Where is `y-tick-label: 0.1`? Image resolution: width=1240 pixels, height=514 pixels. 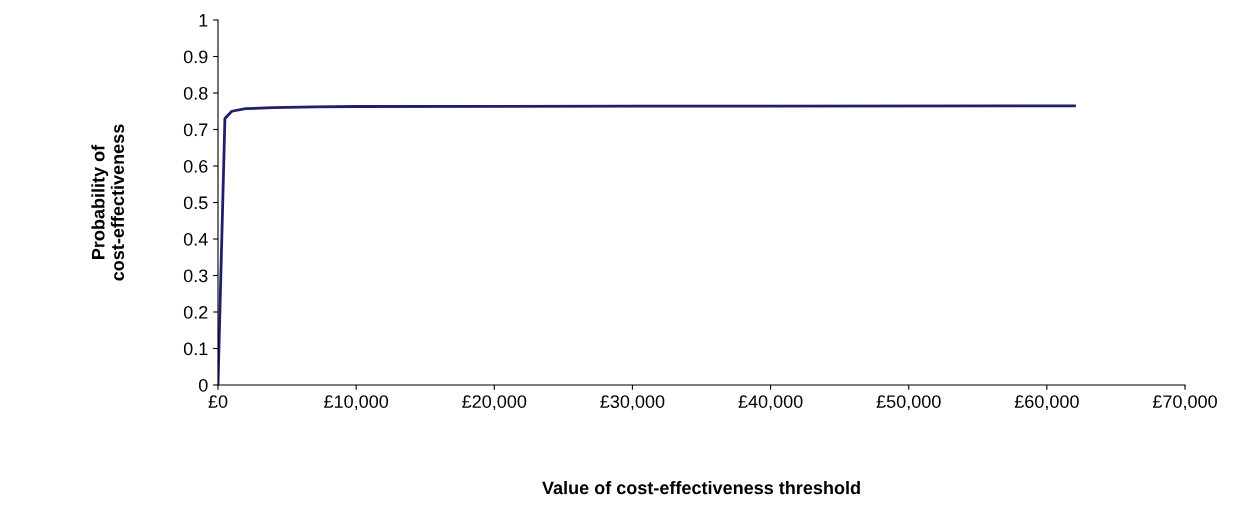
y-tick-label: 0.1 is located at coordinates (195, 349).